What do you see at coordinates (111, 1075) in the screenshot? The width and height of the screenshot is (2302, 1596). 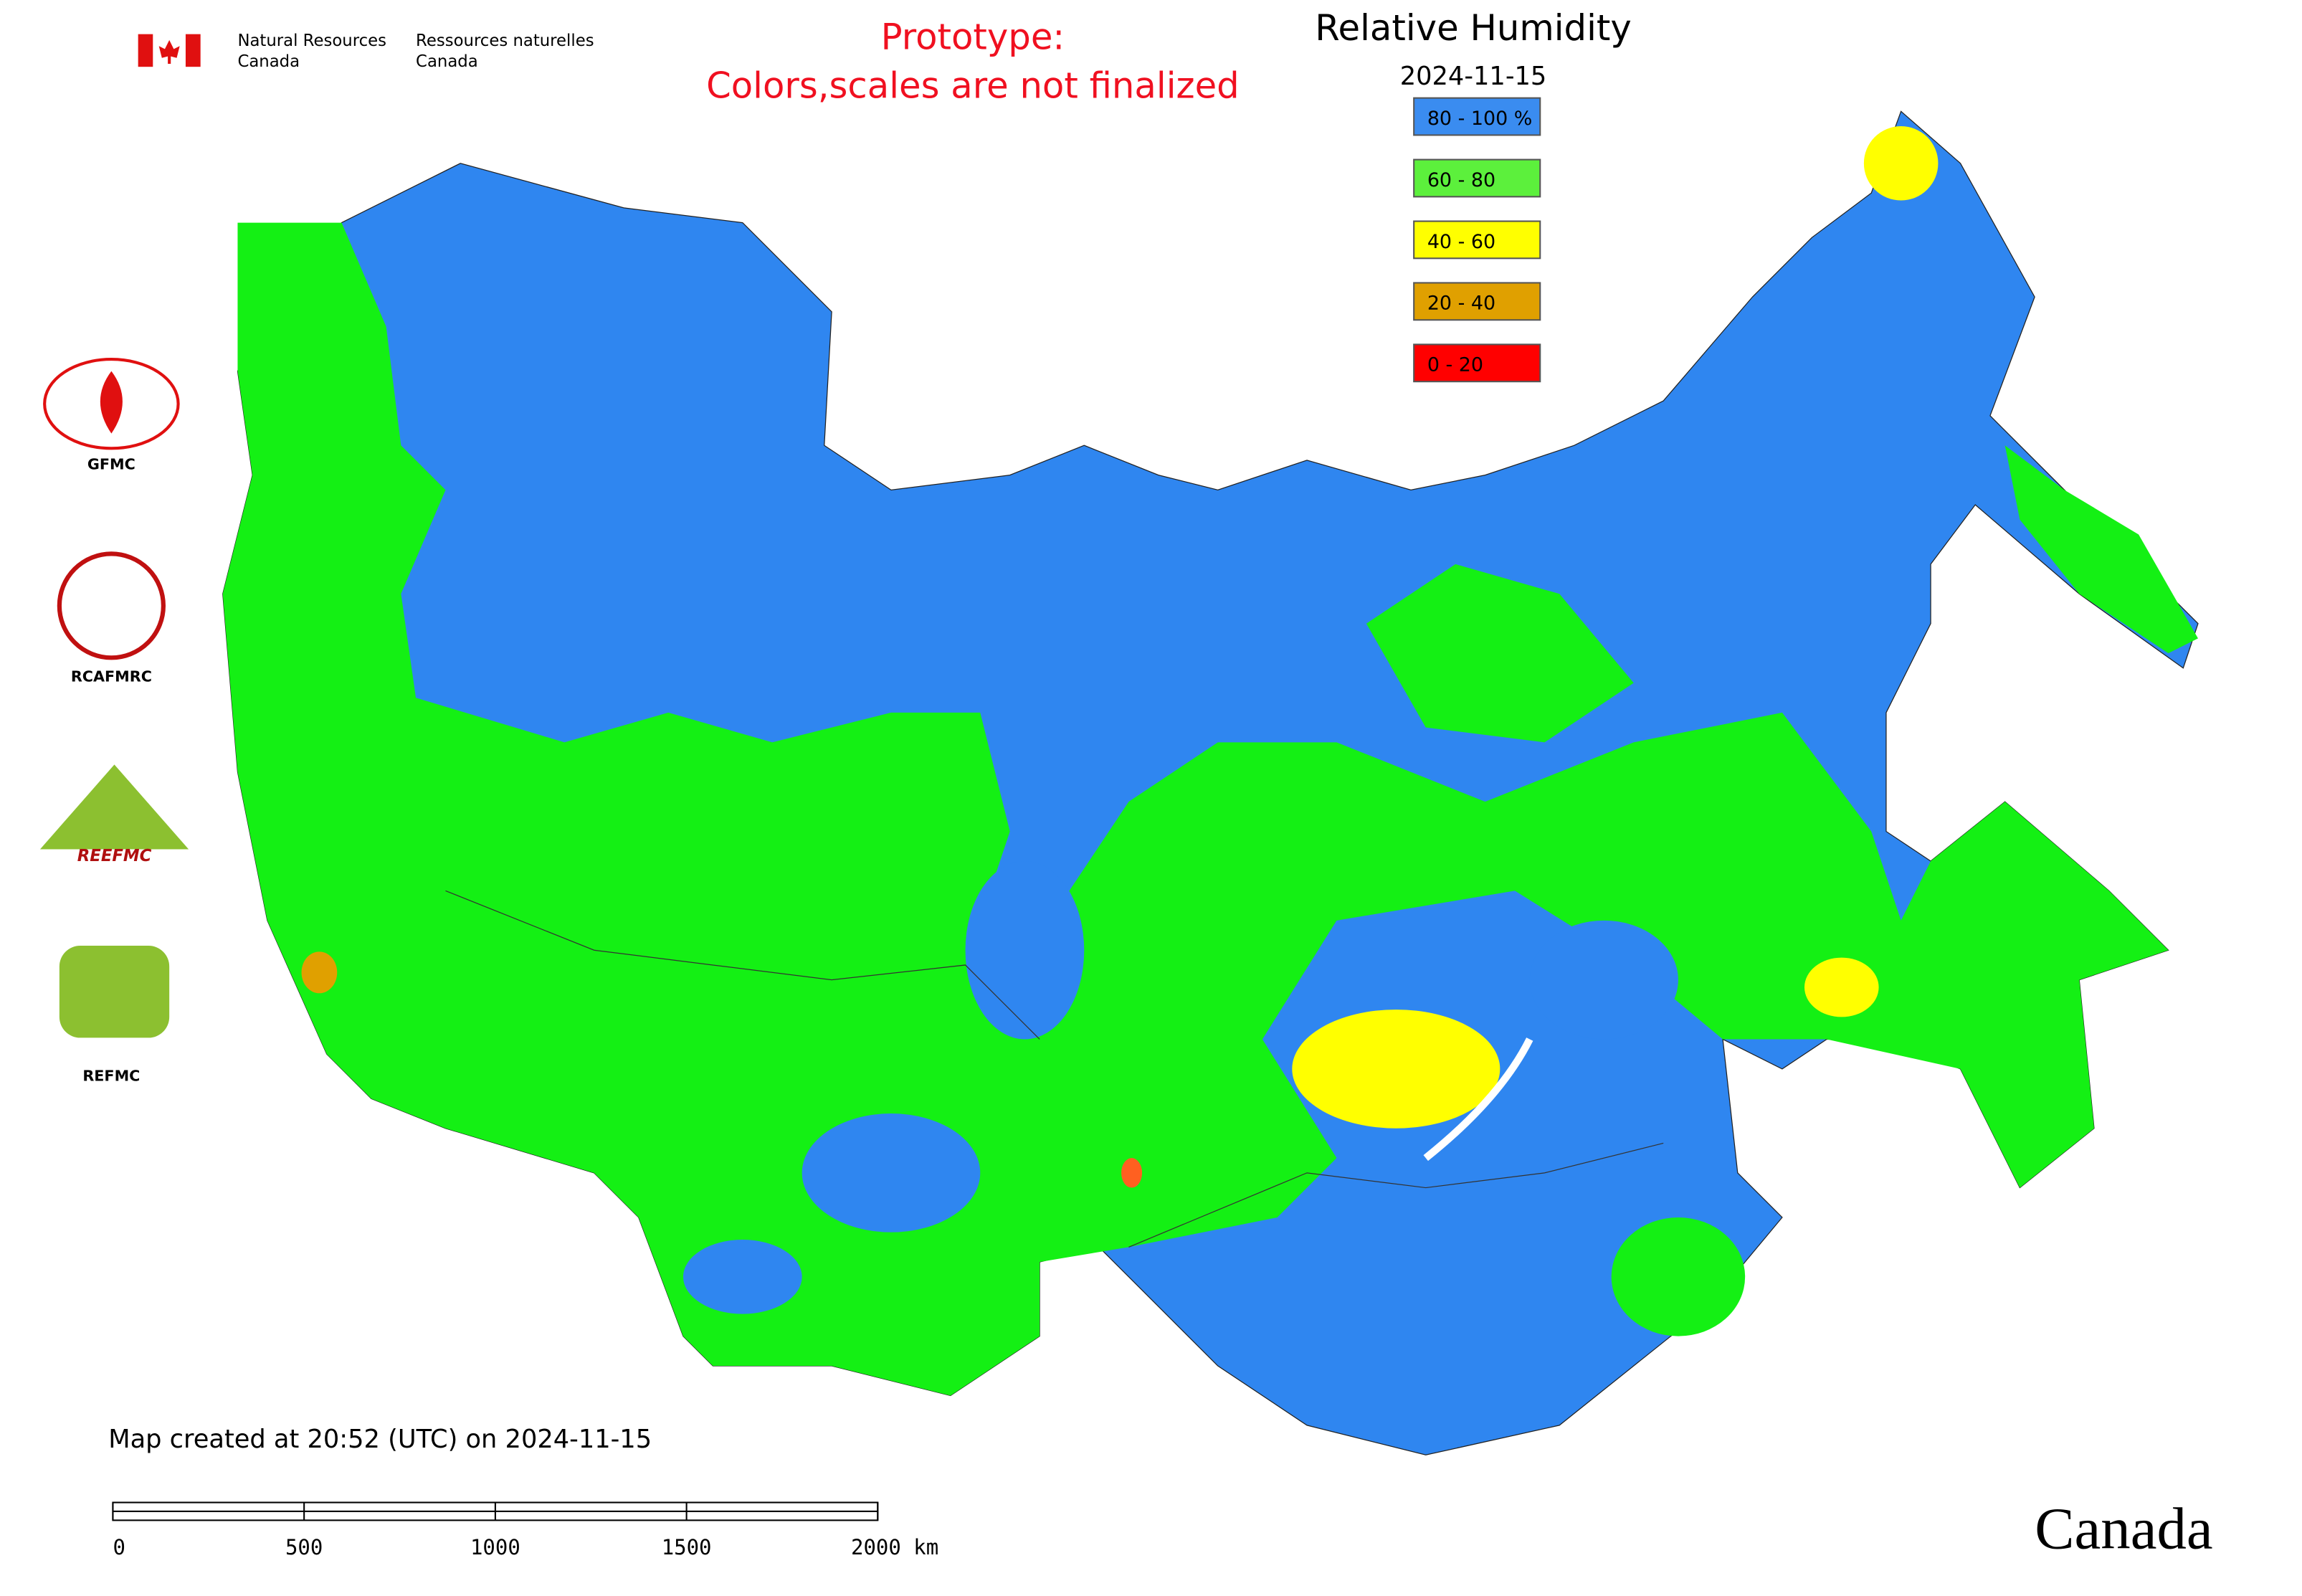 I see `logo-label: REFMC` at bounding box center [111, 1075].